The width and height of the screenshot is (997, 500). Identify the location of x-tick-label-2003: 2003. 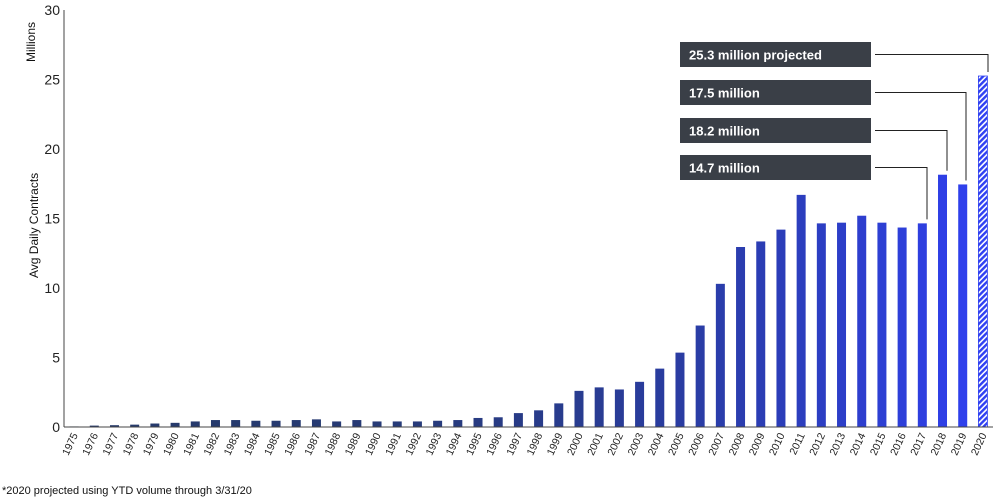
(636, 444).